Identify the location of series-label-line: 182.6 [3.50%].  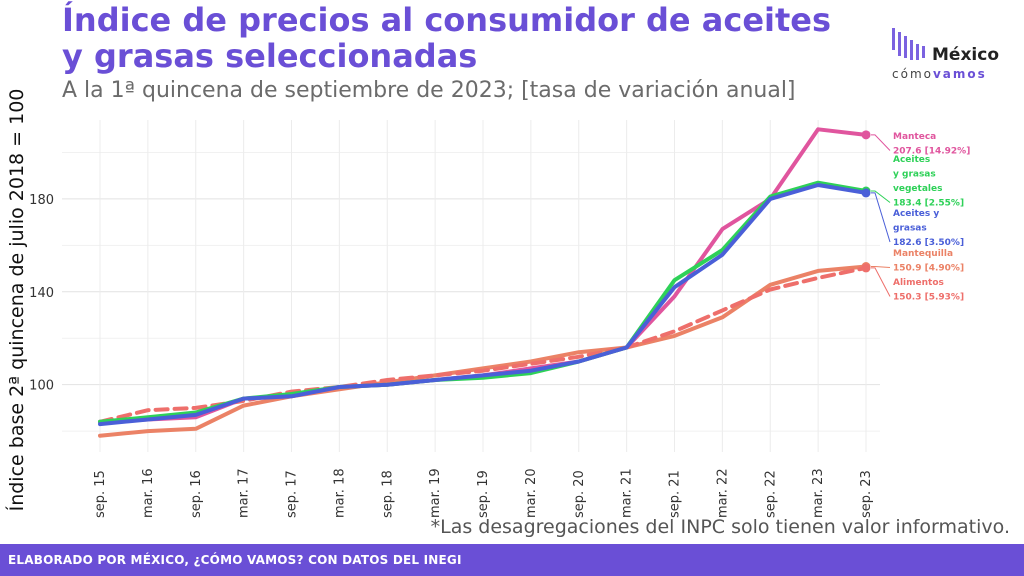
(928, 243).